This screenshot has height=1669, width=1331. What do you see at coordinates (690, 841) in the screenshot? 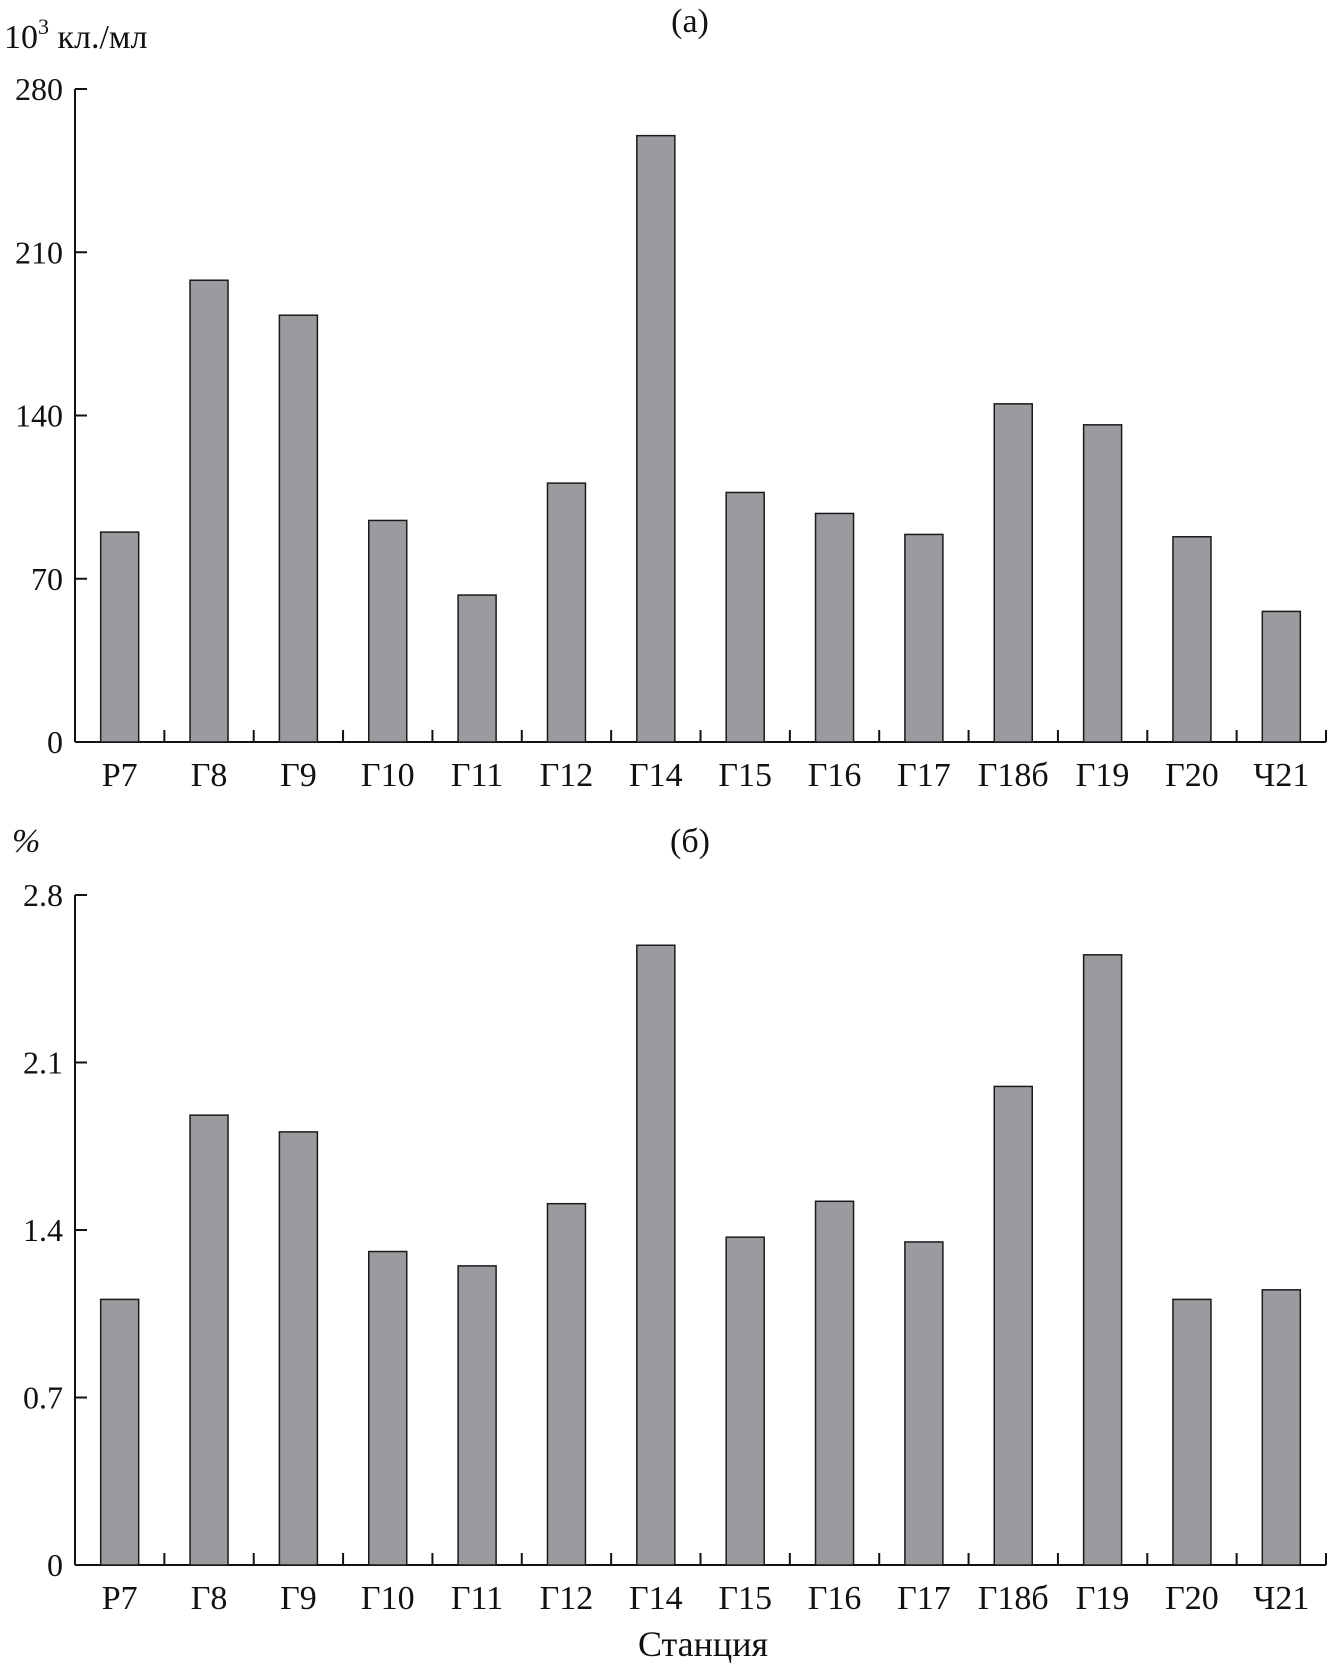
I see `panel-b-label: (б)` at bounding box center [690, 841].